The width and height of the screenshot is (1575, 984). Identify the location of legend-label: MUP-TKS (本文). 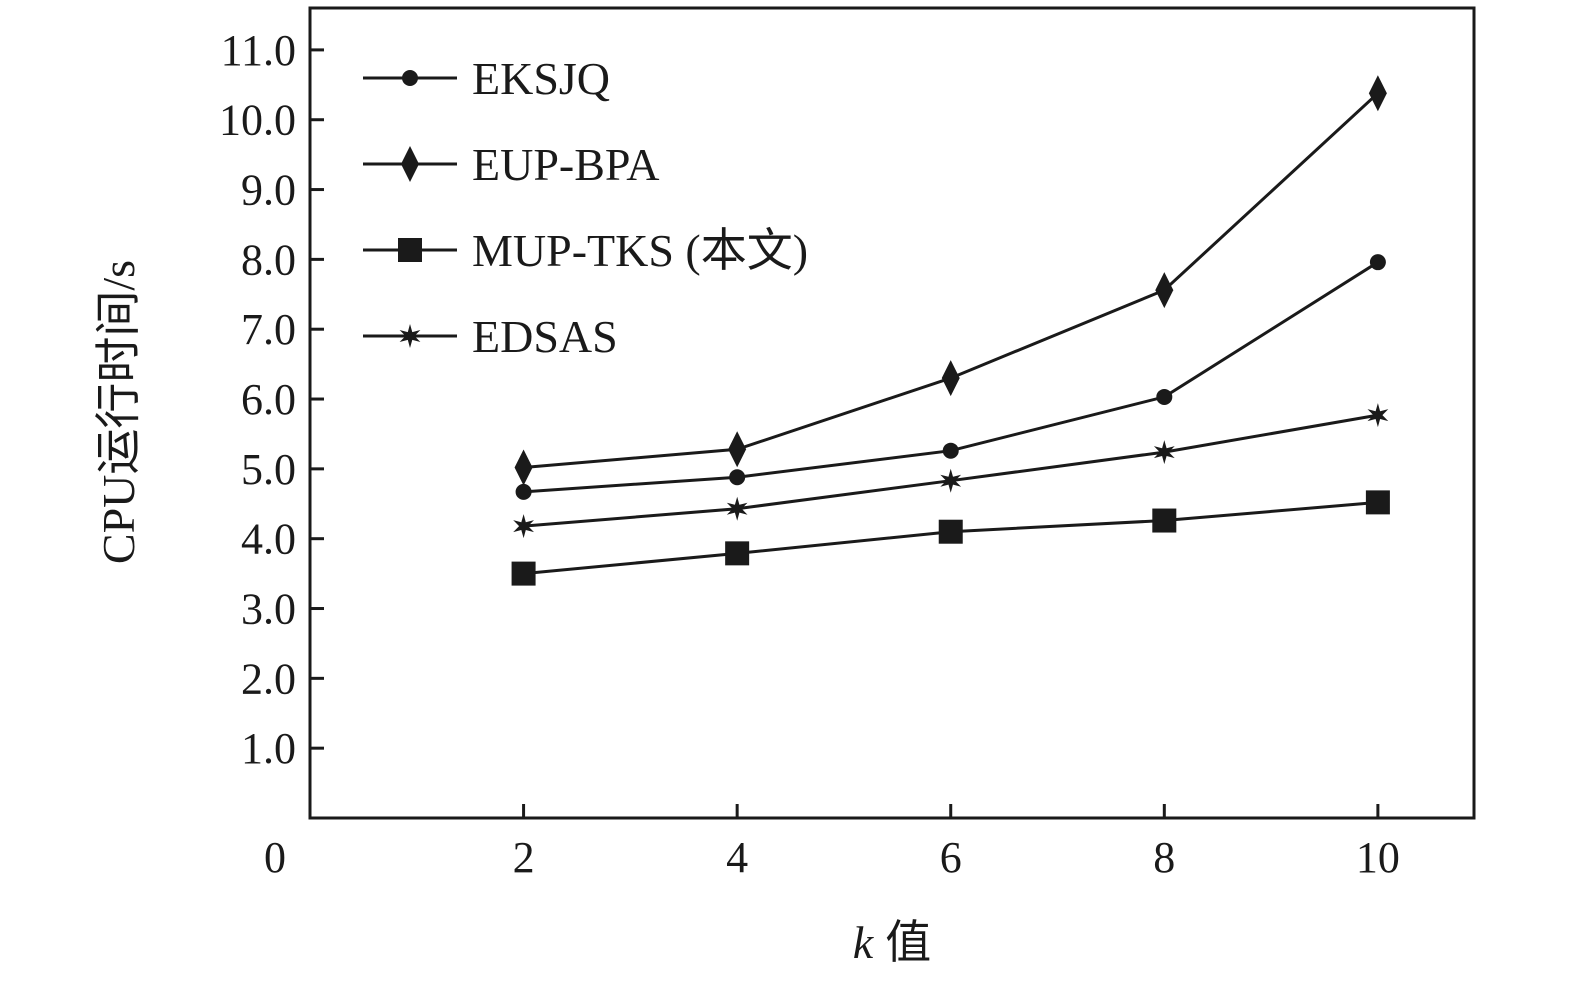
(640, 250).